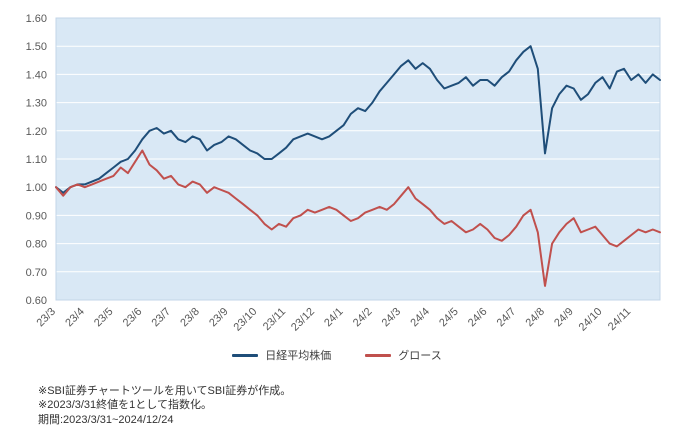 The image size is (674, 432). Describe the element at coordinates (104, 318) in the screenshot. I see `x-tick-label: 23/5` at that location.